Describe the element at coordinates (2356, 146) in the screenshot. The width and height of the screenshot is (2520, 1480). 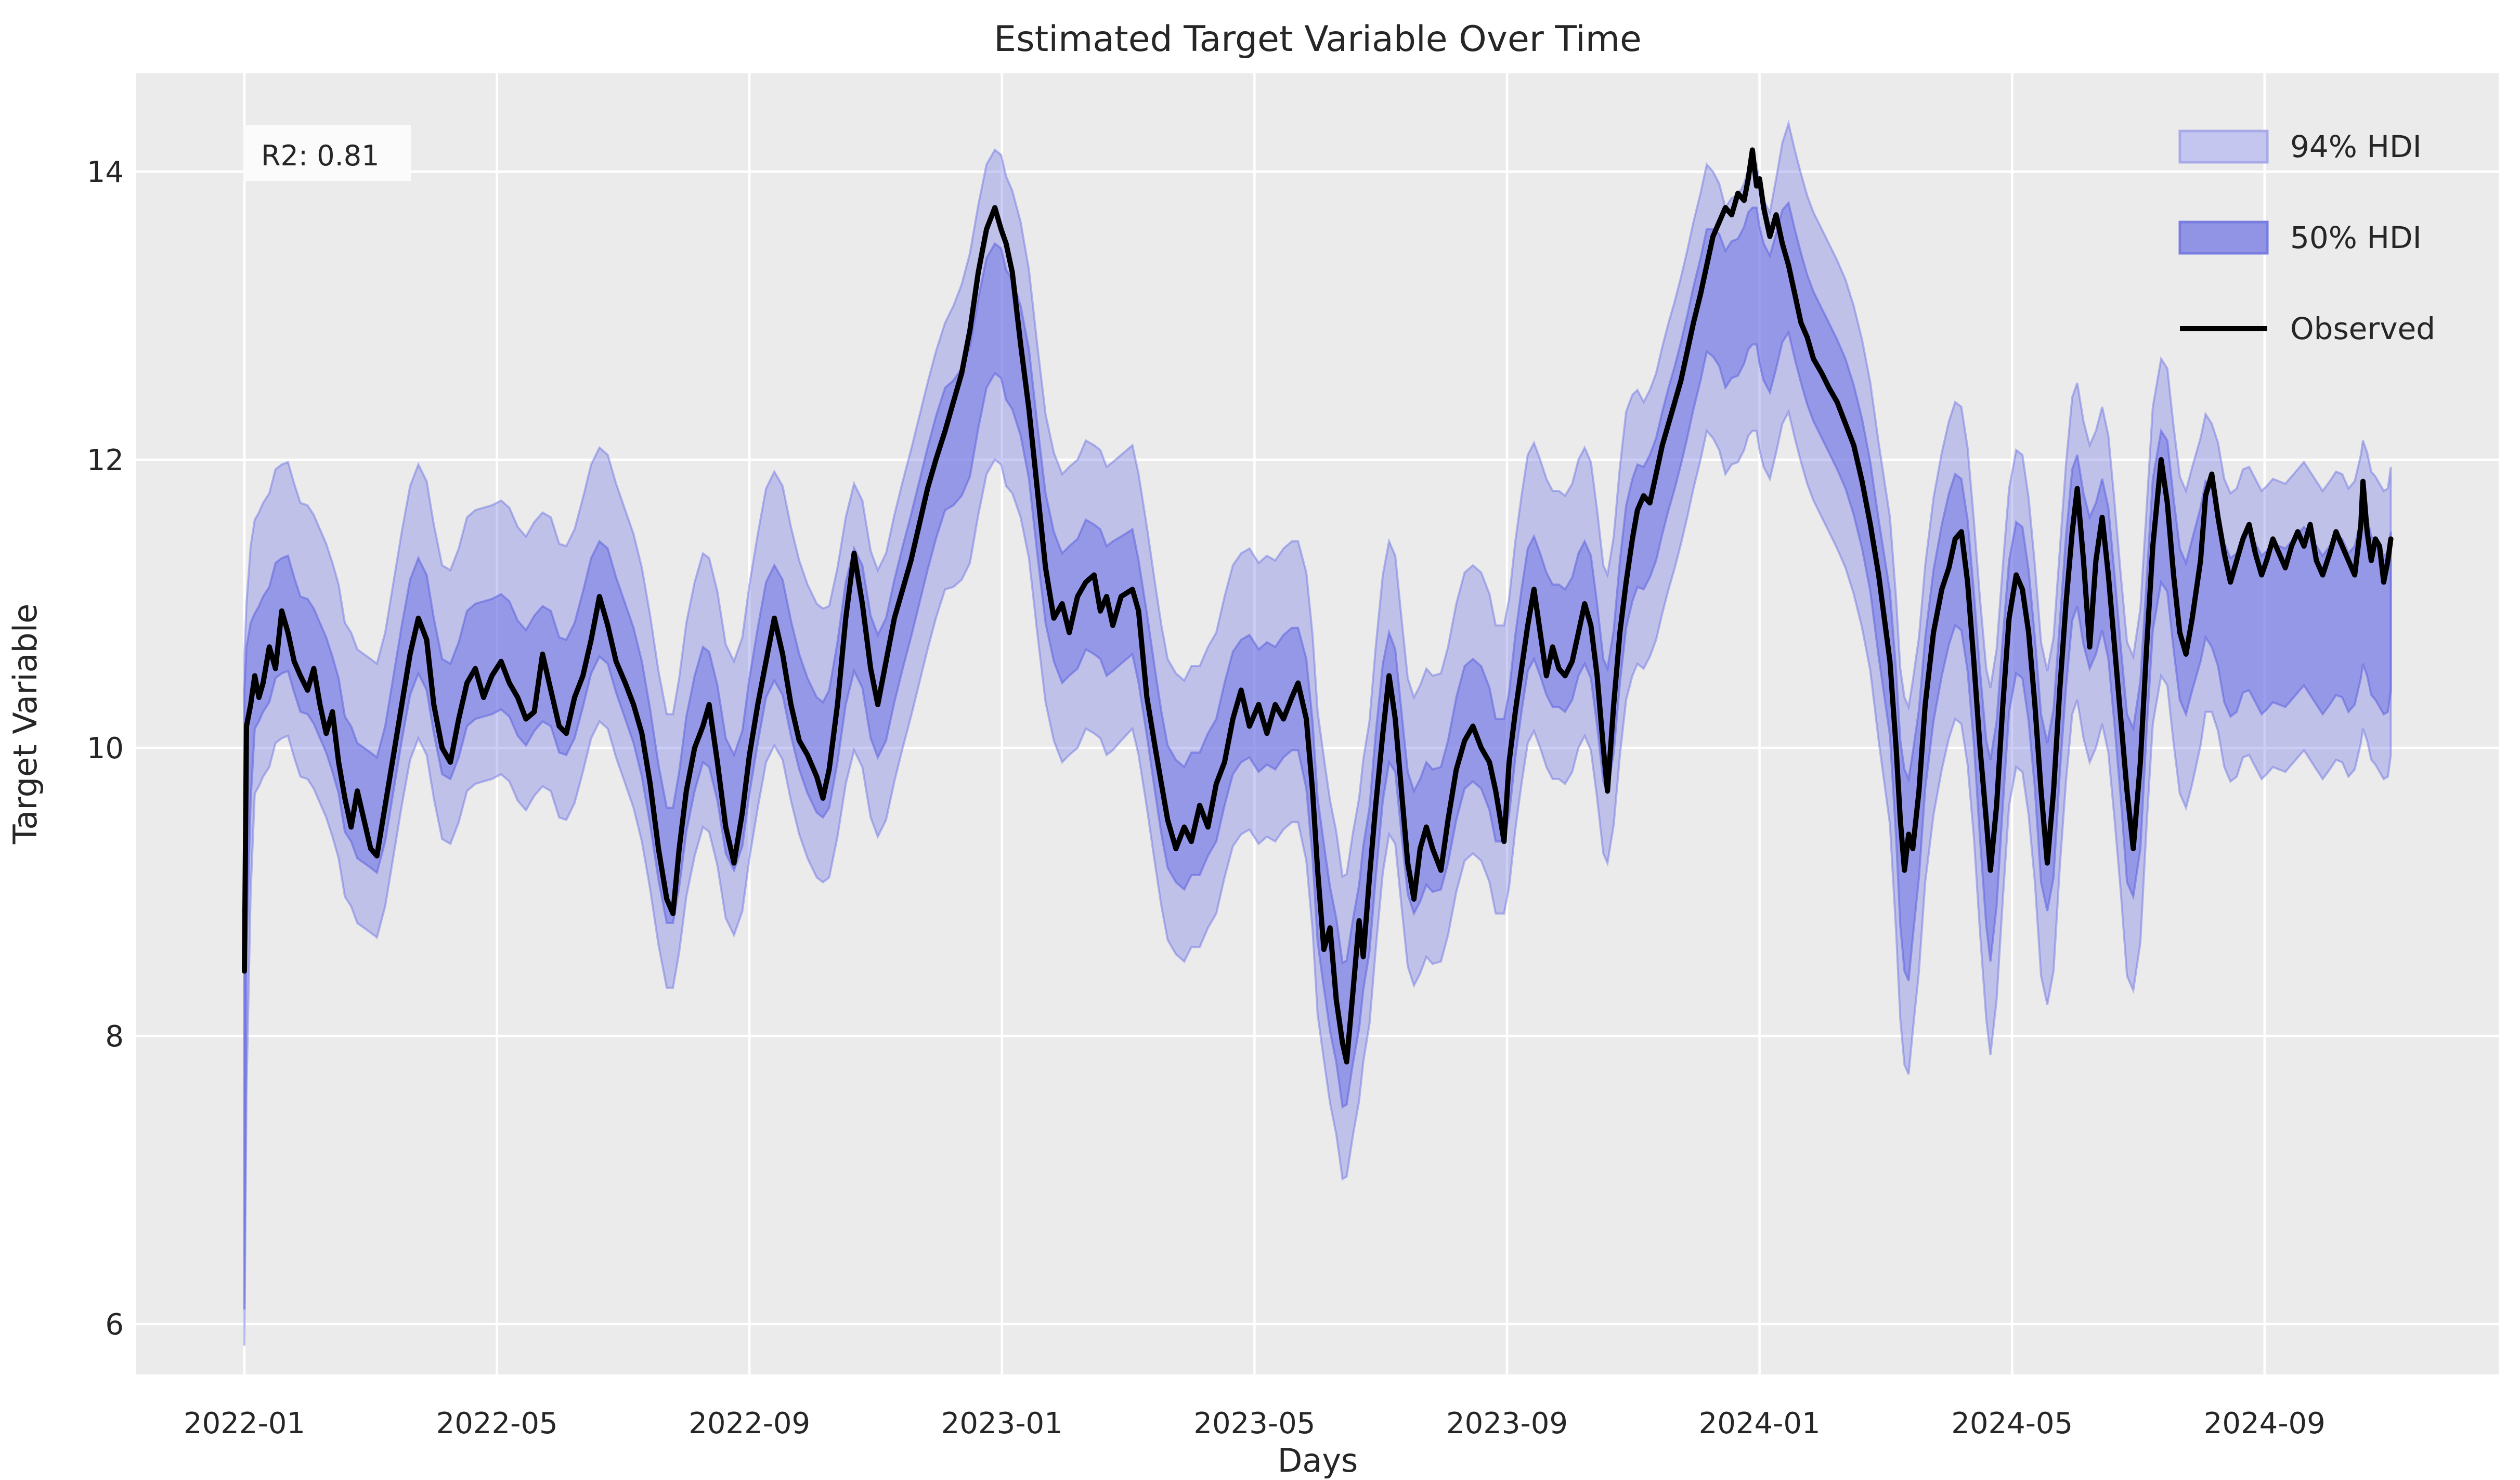
I see `legend-label-94-hdi: 94% HDI` at that location.